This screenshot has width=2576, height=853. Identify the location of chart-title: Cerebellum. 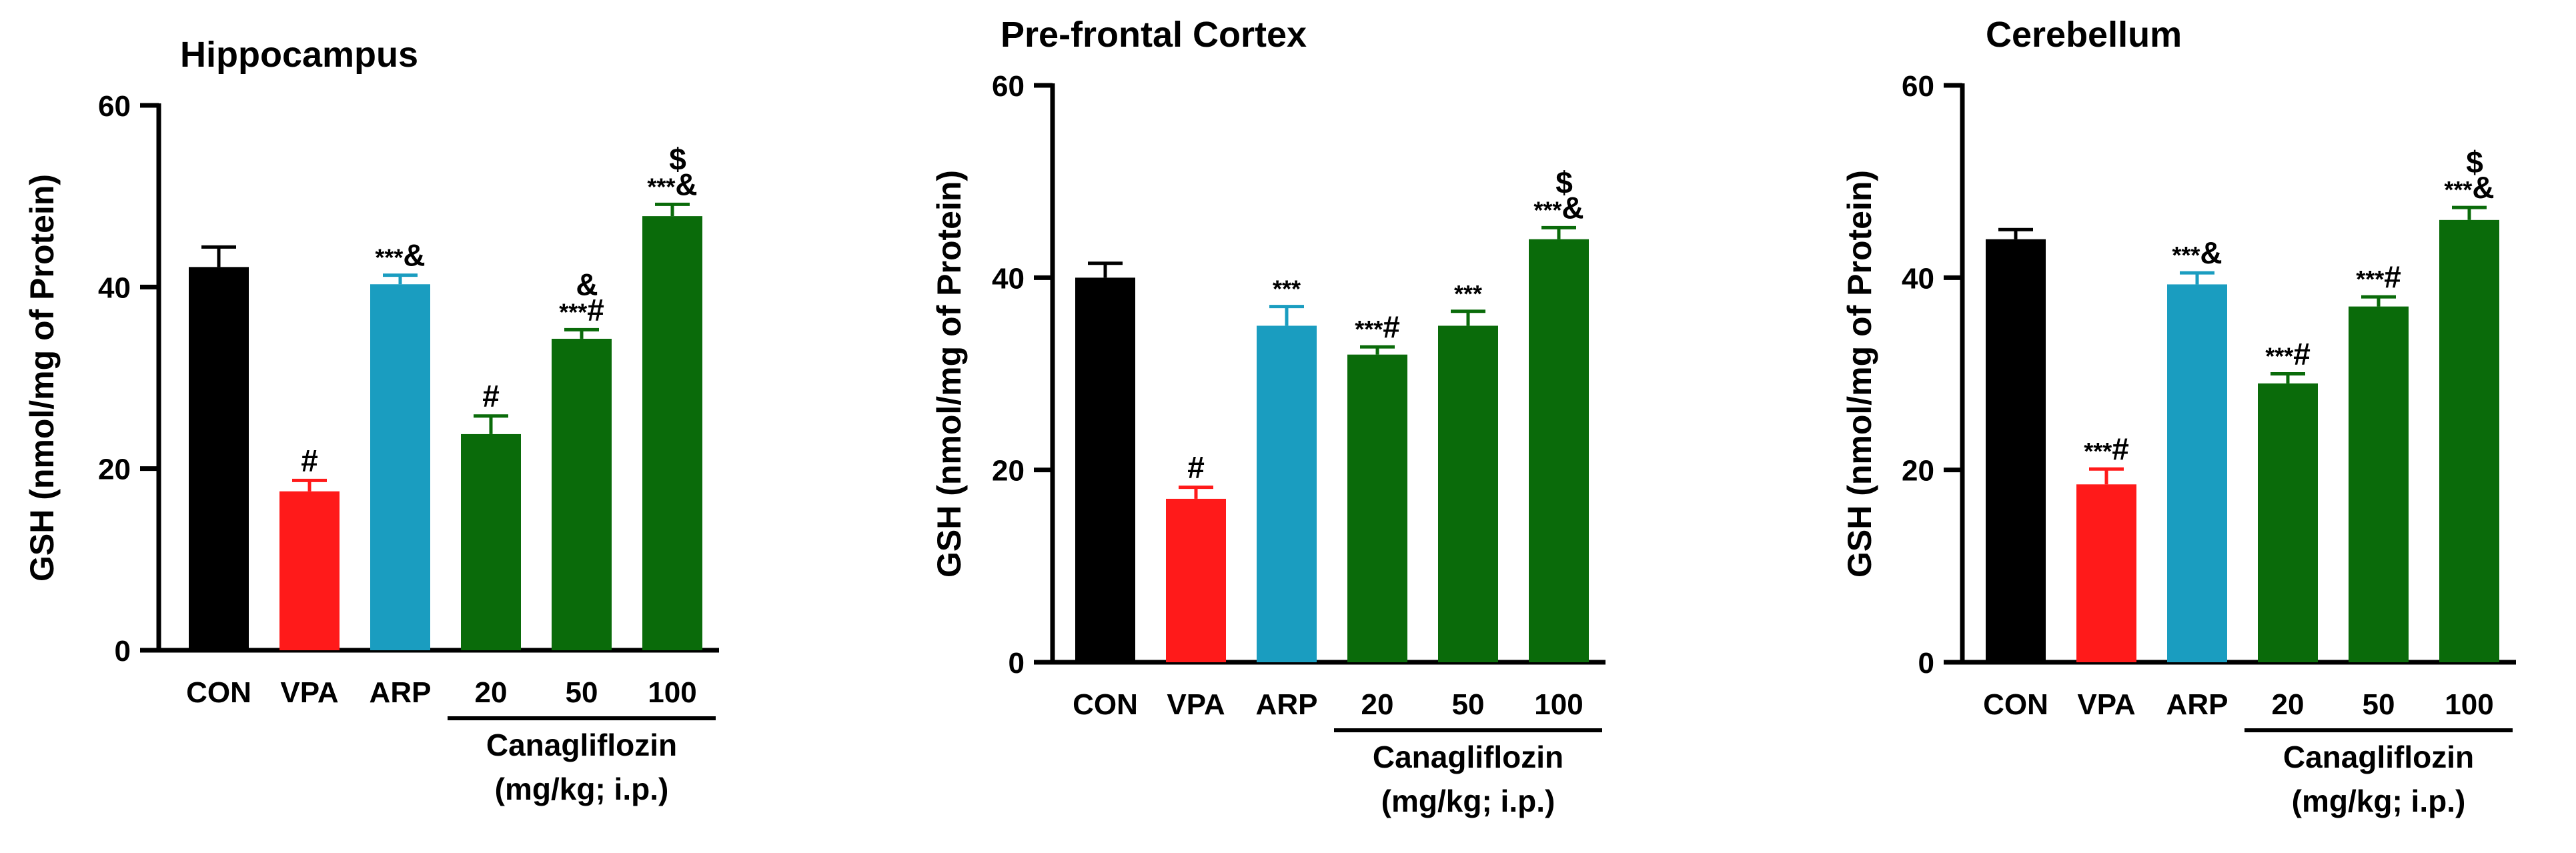
(2084, 35).